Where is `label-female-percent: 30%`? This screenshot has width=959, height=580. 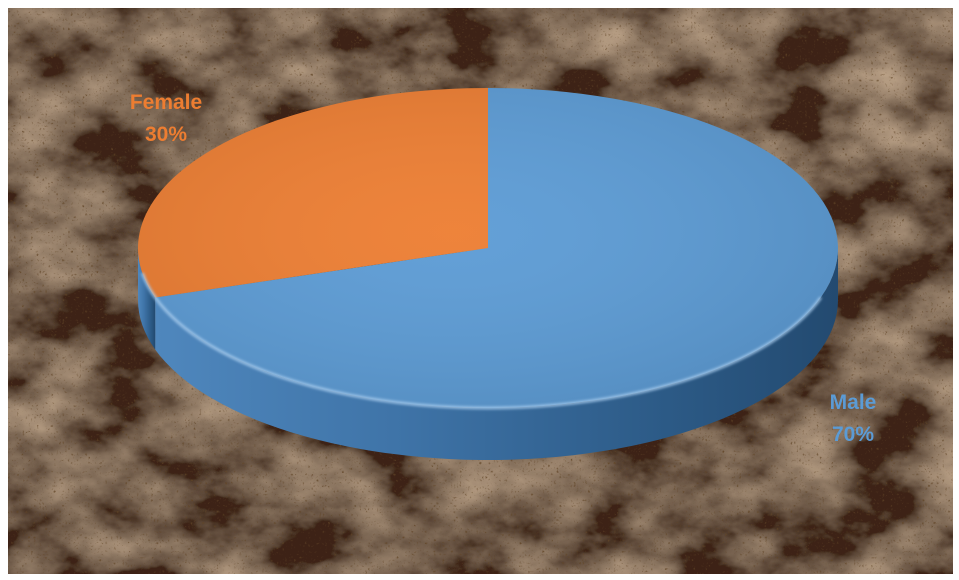 label-female-percent: 30% is located at coordinates (166, 134).